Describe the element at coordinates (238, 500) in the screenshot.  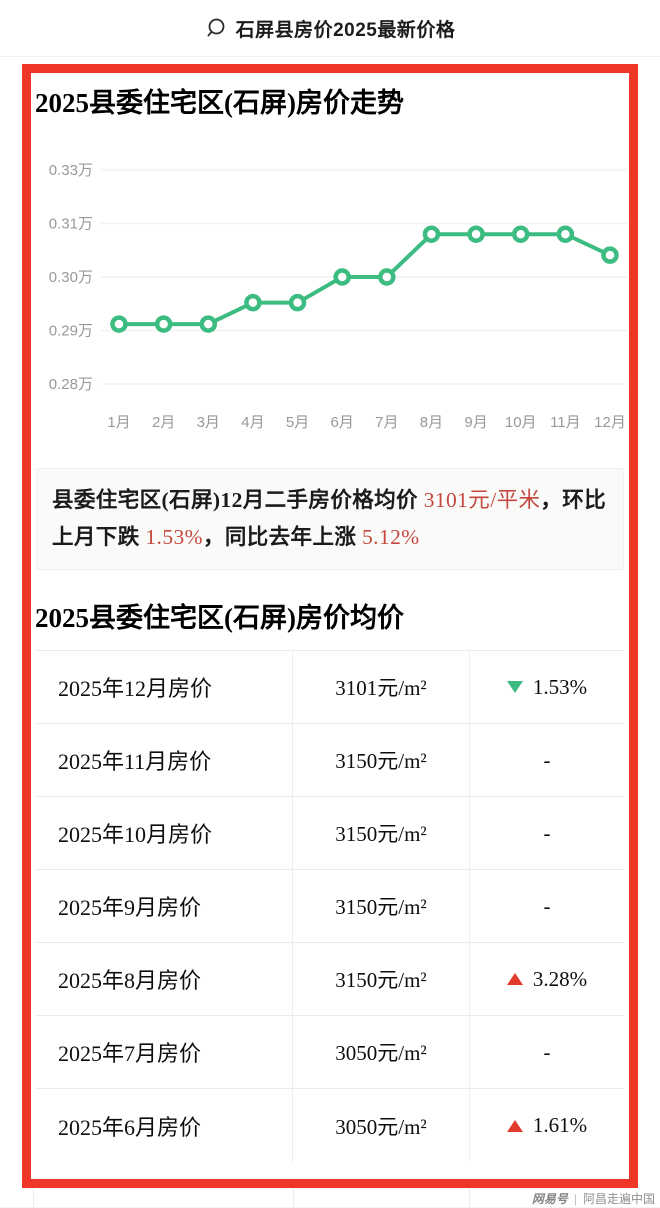
I see `summary-segment: 县委住宅区(石屏)12月二手房价格均价` at that location.